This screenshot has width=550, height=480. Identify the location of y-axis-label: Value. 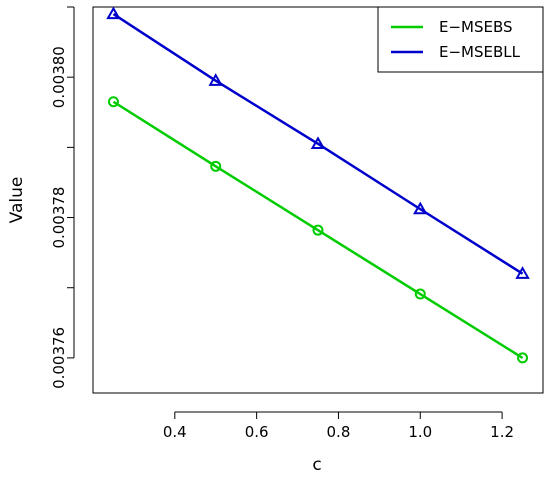
(17, 200).